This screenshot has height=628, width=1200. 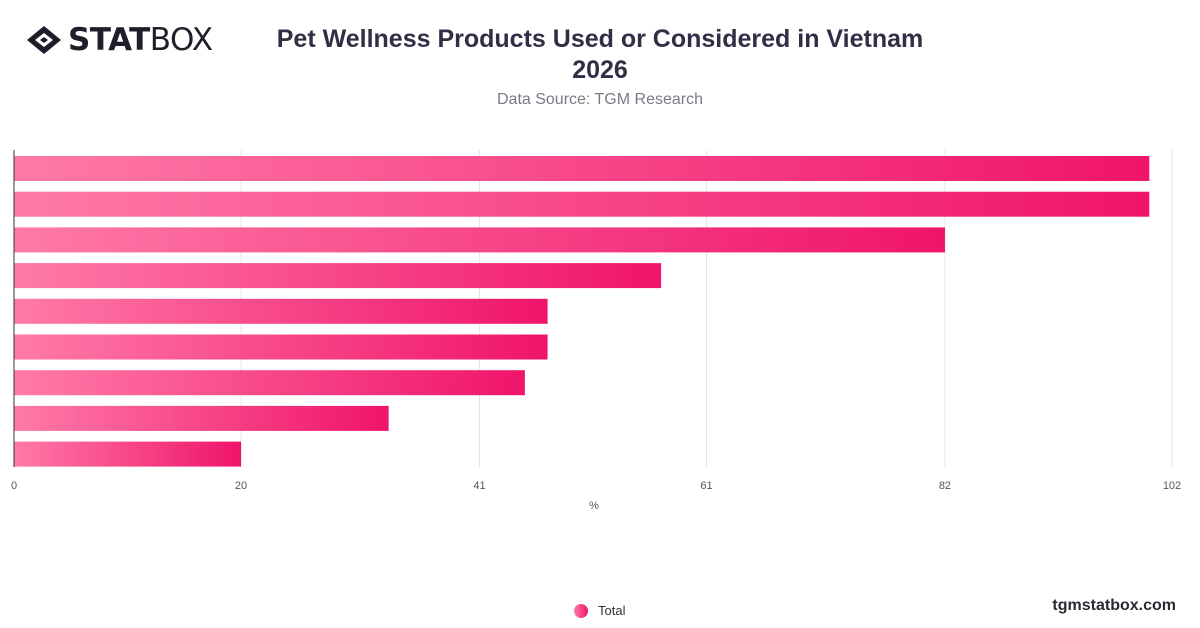 I want to click on legend: Total, so click(x=599, y=610).